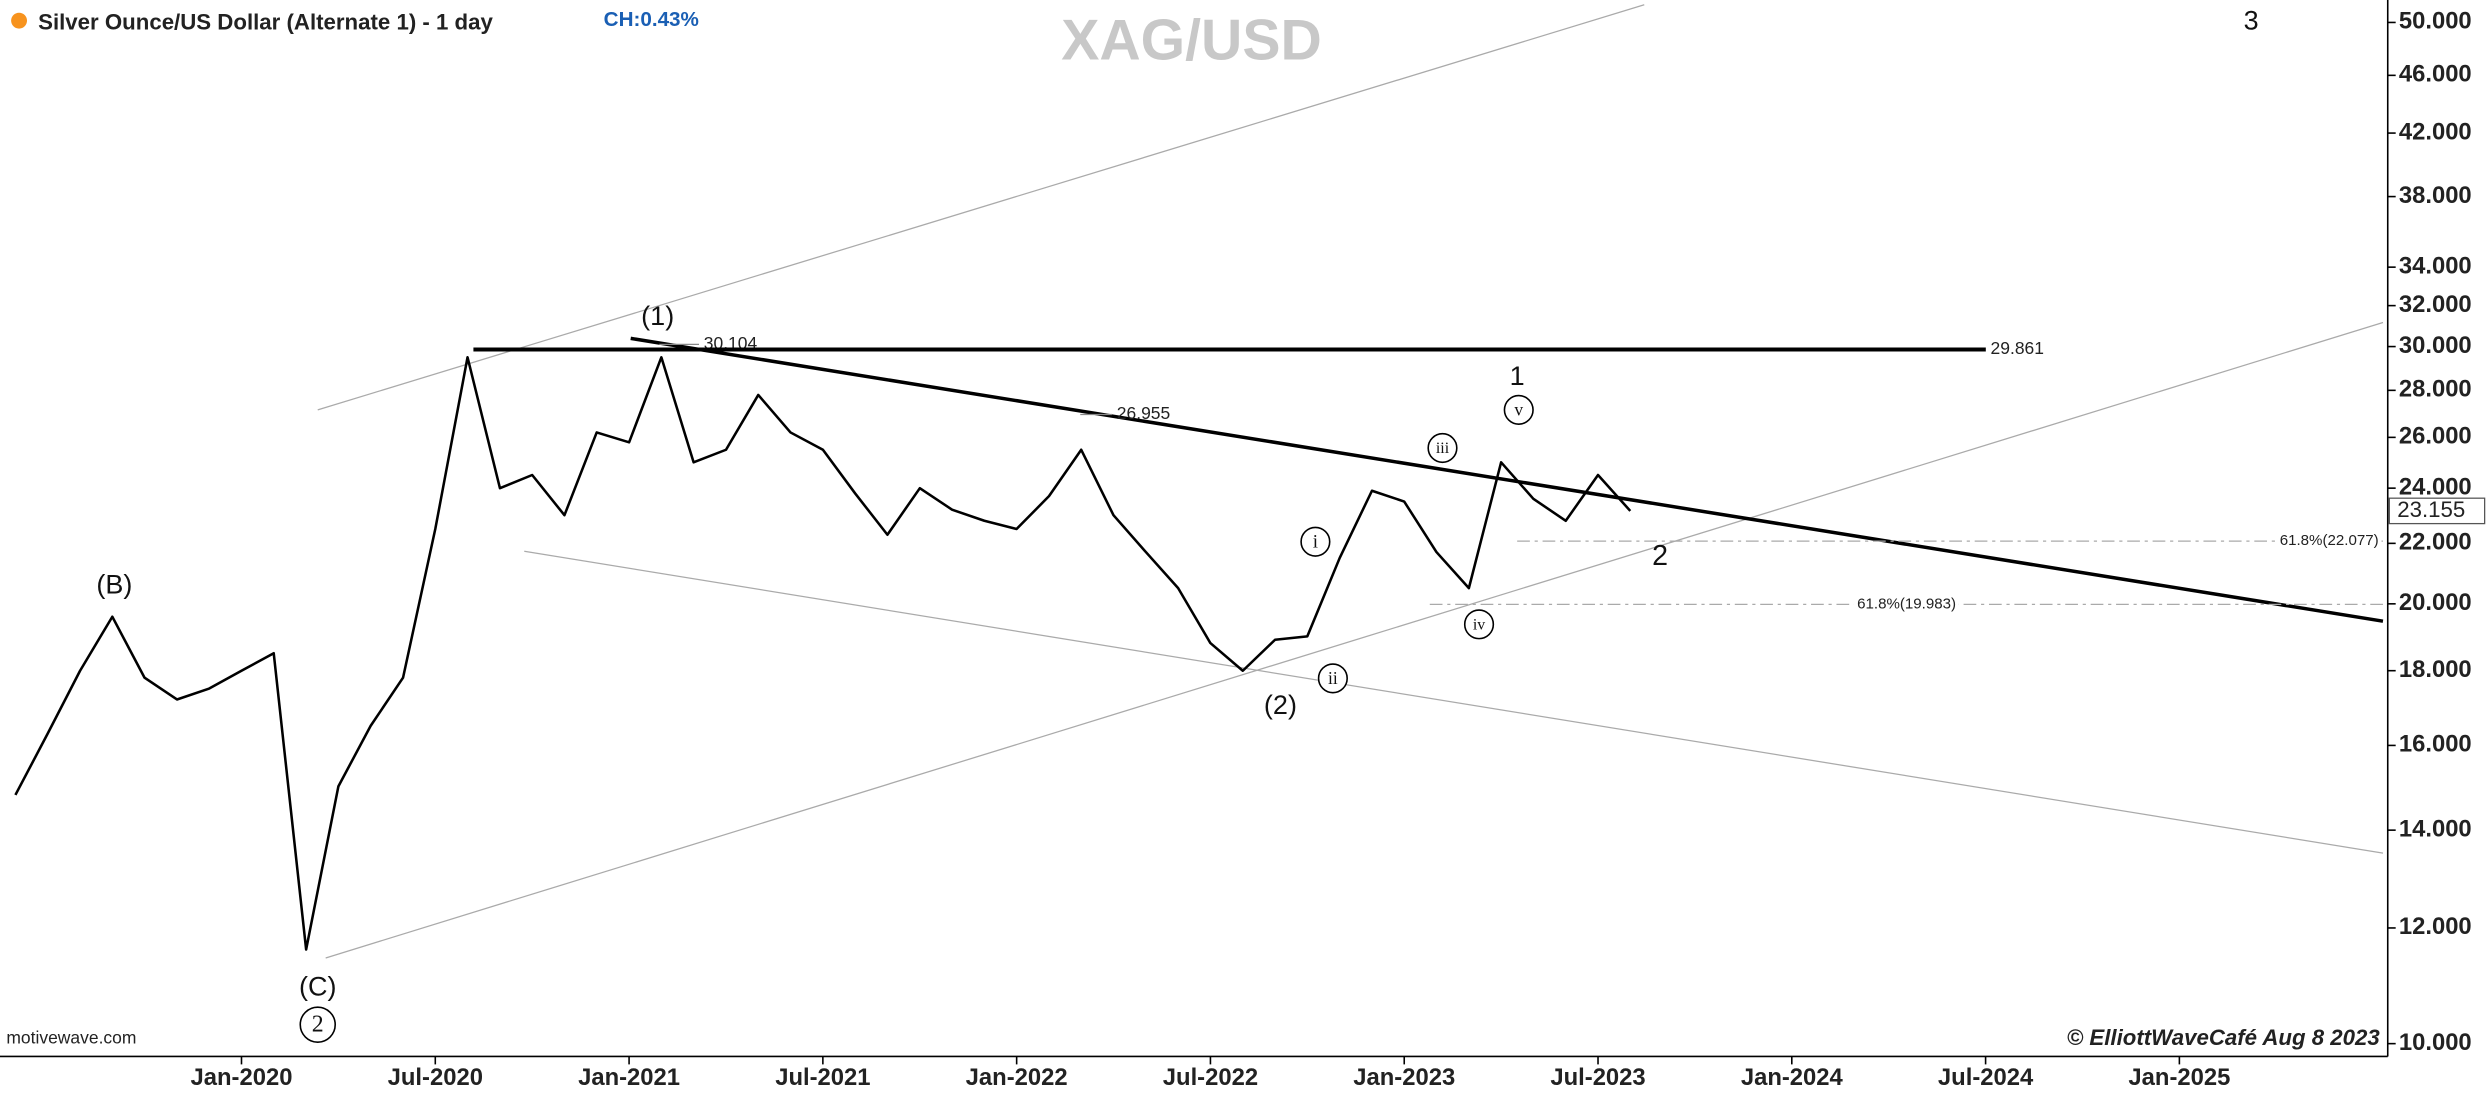 Image resolution: width=2491 pixels, height=1093 pixels. Describe the element at coordinates (317, 986) in the screenshot. I see `wave-label: (C)` at that location.